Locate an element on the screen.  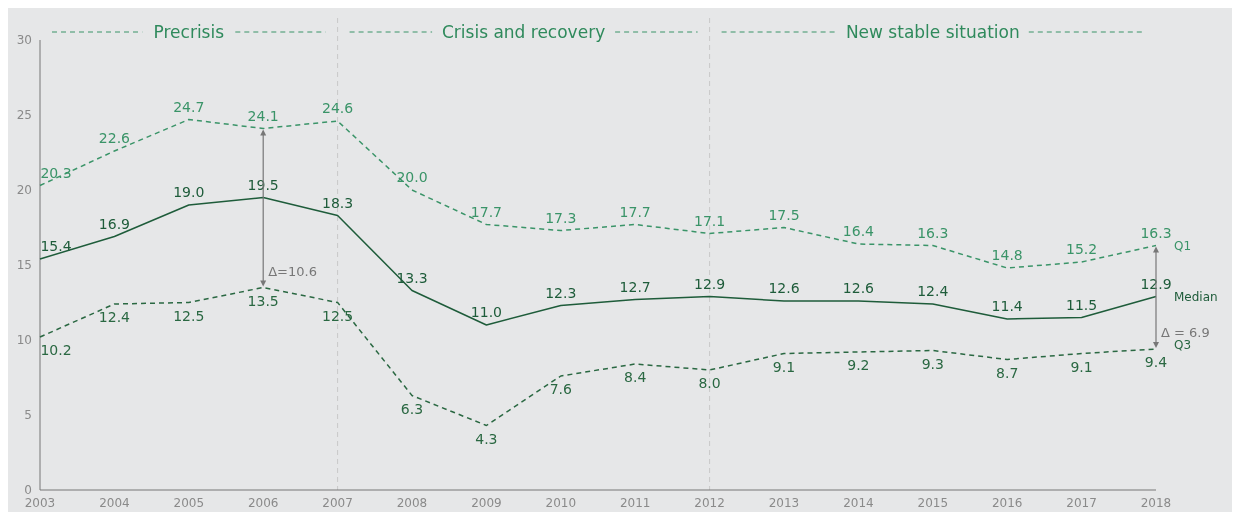
data-label: 9.4 is located at coordinates (1156, 362).